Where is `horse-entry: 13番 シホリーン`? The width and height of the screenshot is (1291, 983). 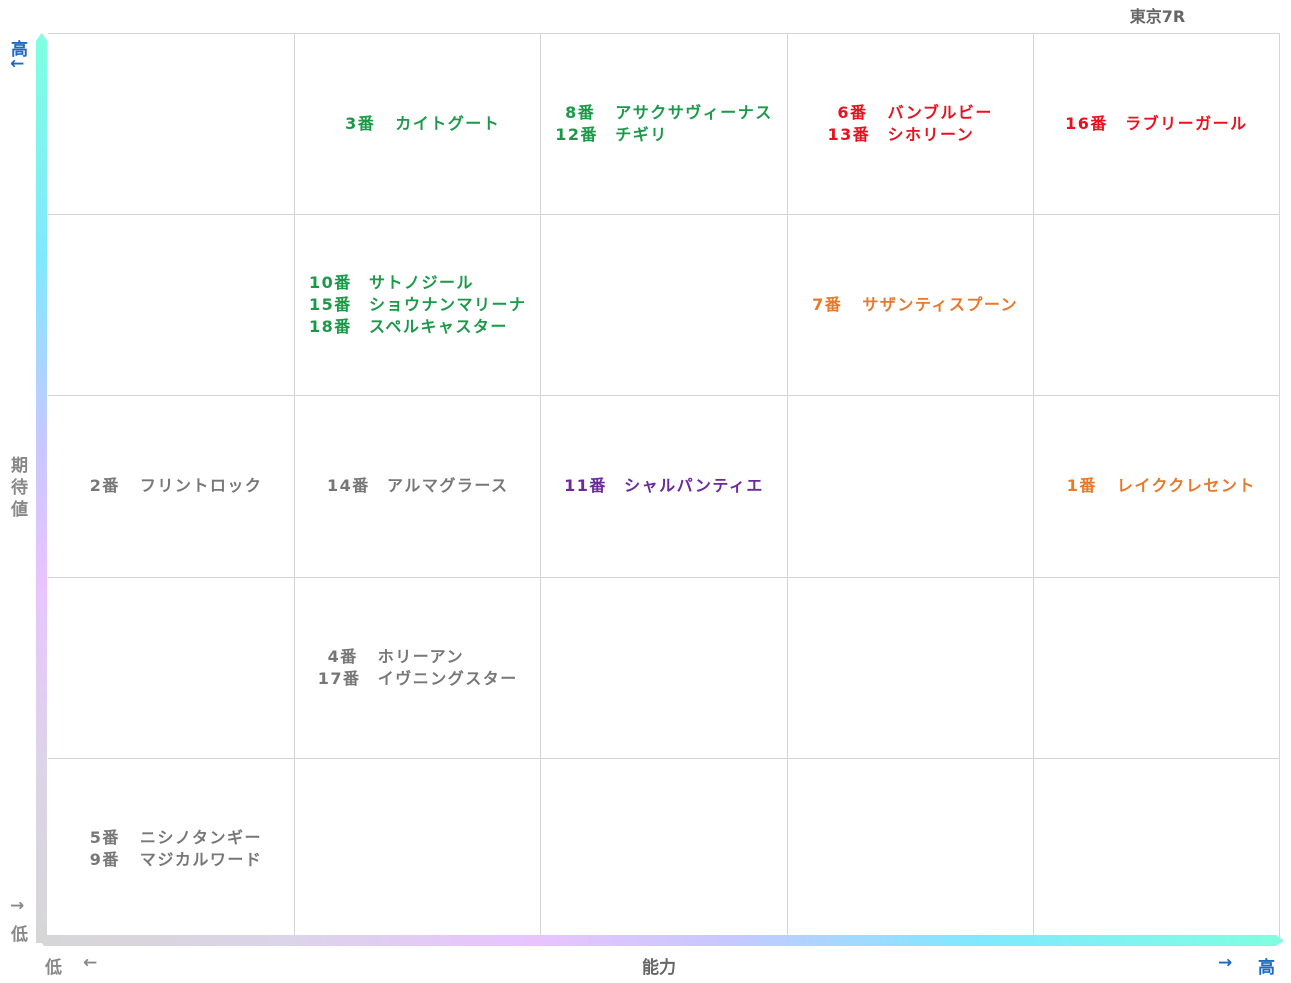
horse-entry: 13番 シホリーン is located at coordinates (910, 135).